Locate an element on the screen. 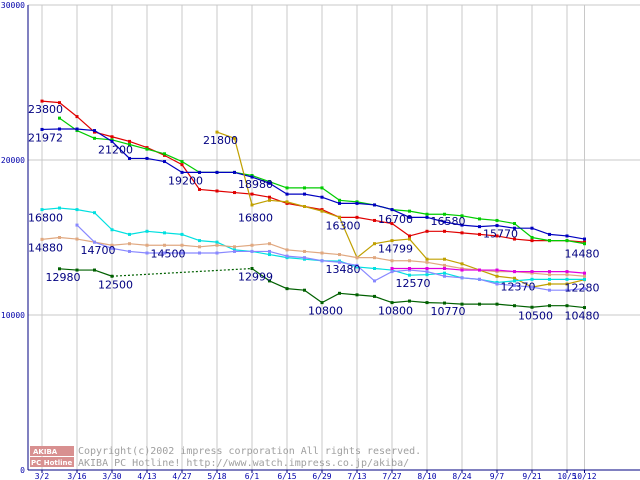 The width and height of the screenshot is (640, 480). data-label: 10770 is located at coordinates (448, 311).